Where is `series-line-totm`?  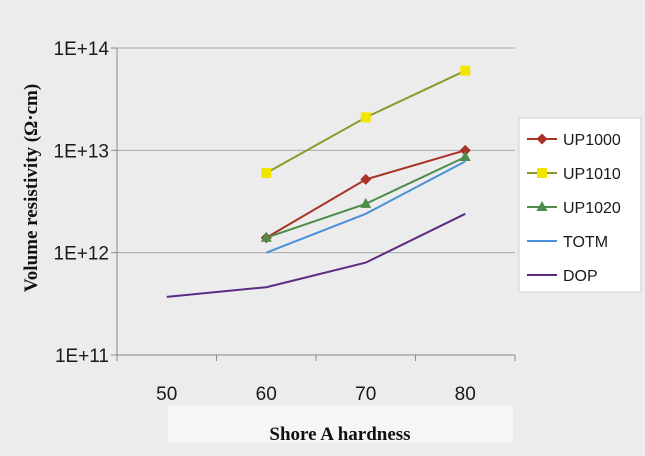 series-line-totm is located at coordinates (365, 207).